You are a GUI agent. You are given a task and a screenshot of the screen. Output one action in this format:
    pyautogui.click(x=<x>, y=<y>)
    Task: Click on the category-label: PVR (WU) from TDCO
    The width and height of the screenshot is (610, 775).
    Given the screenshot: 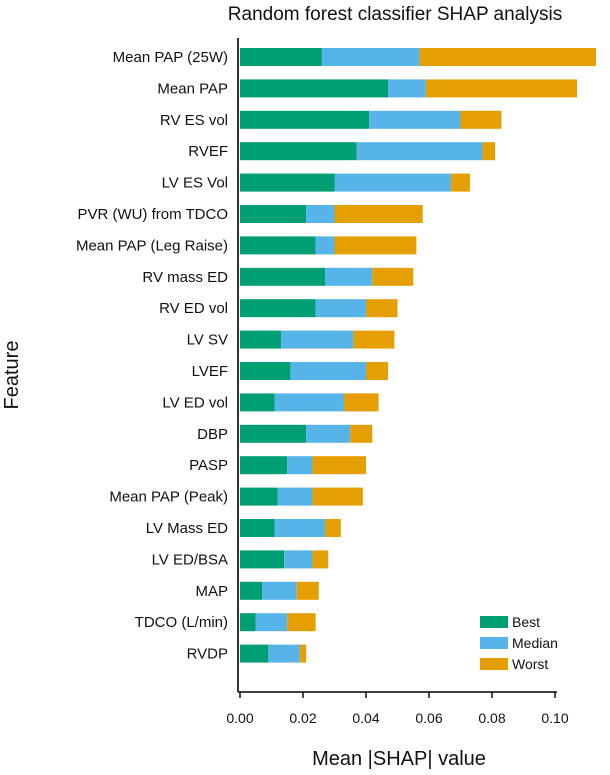 What is the action you would take?
    pyautogui.click(x=152, y=214)
    